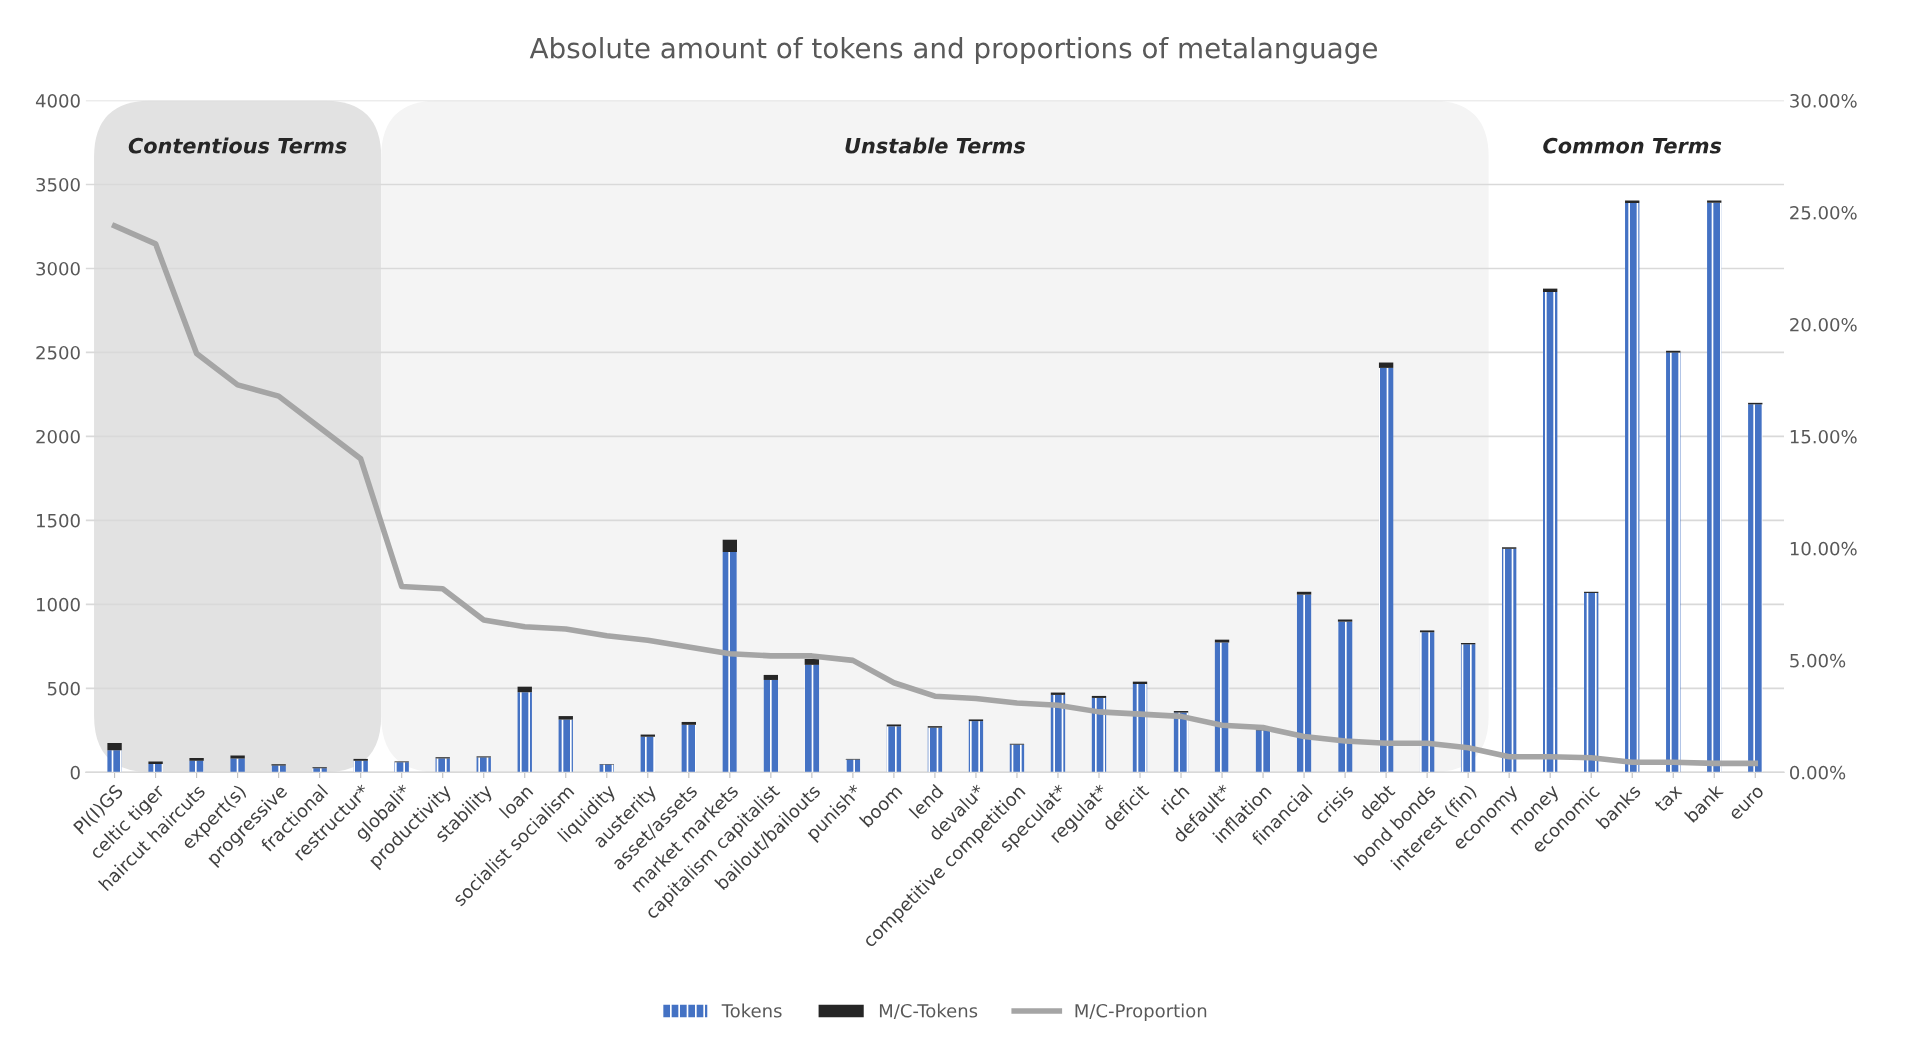 Image resolution: width=1908 pixels, height=1058 pixels. Describe the element at coordinates (58, 436) in the screenshot. I see `y-tick-label: 2000` at that location.